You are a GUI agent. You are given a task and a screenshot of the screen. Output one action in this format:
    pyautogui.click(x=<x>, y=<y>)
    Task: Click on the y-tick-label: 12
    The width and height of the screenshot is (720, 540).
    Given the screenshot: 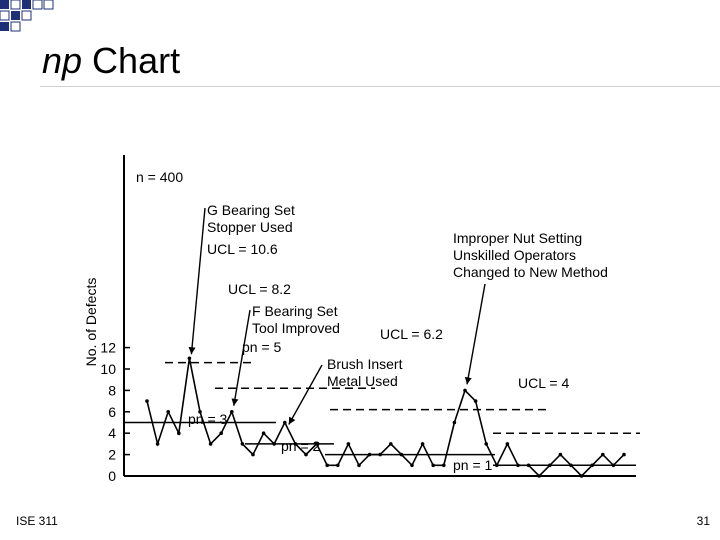 What is the action you would take?
    pyautogui.click(x=108, y=348)
    